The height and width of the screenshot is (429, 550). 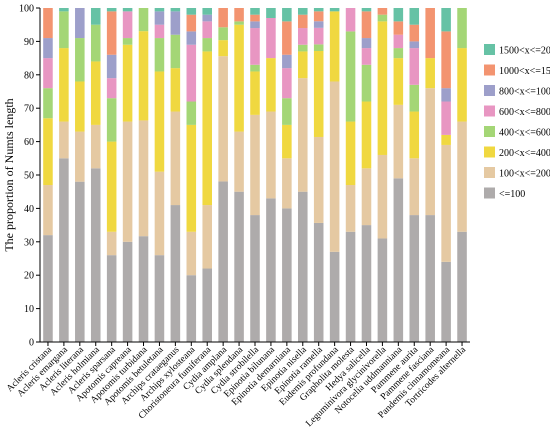 I want to click on y-tick-label: 50, so click(x=29, y=176).